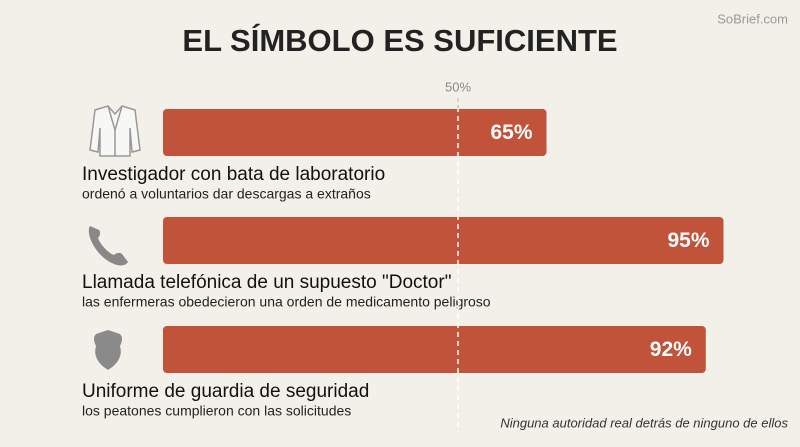  I want to click on chart-title: EL SÍMBOLO ES SUFICIENTE, so click(399, 40).